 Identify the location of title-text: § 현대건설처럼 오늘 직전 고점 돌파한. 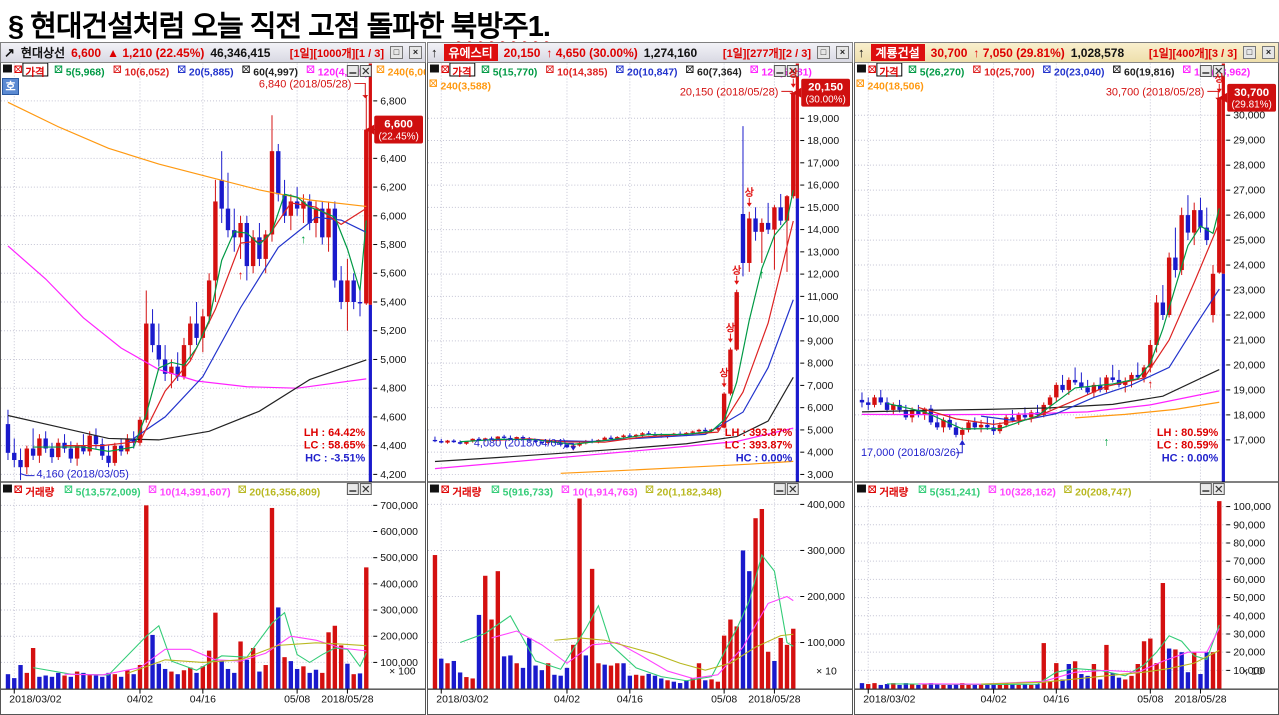
(229, 27).